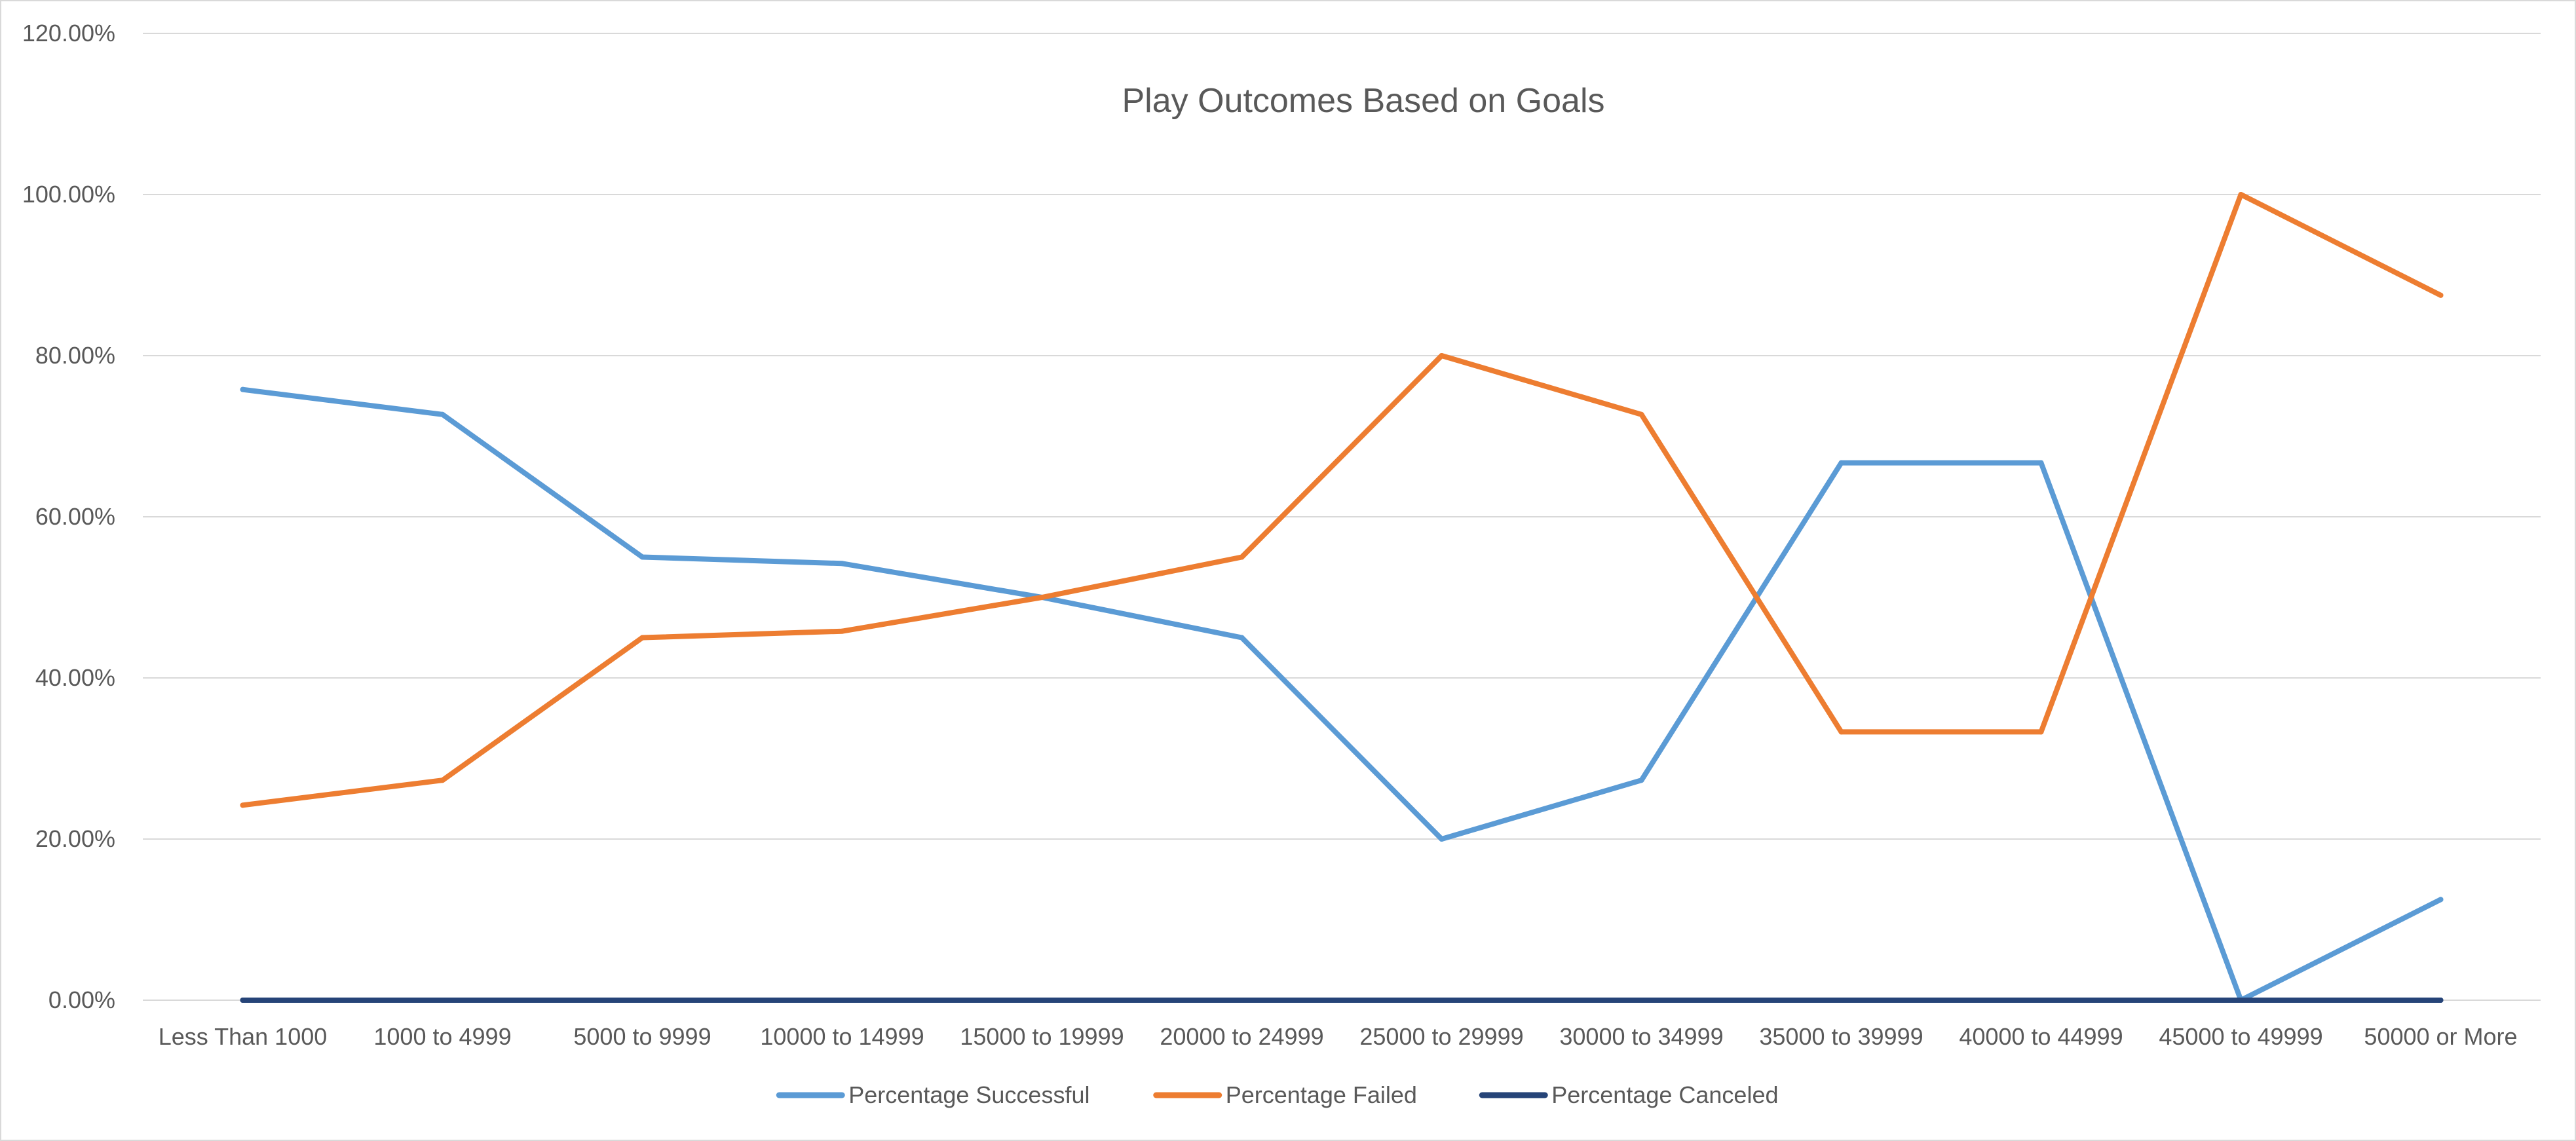  I want to click on x-tick-label: 40000 to 44999, so click(2041, 1036).